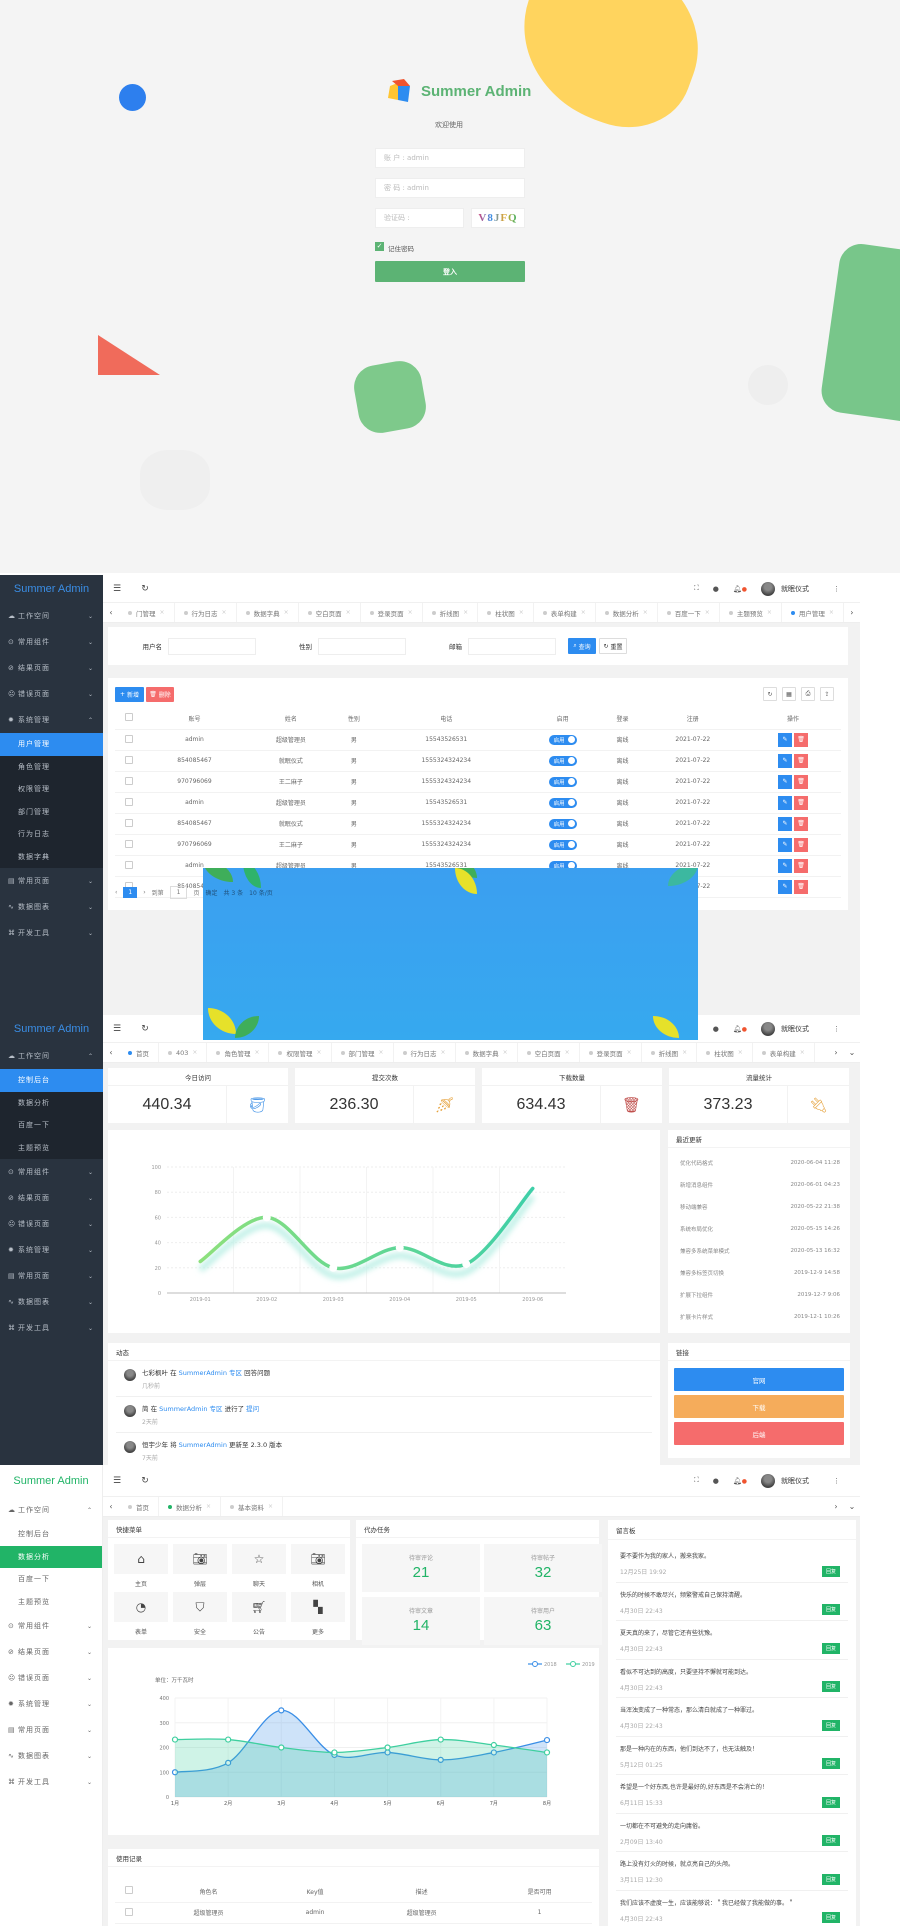 The width and height of the screenshot is (900, 1926). I want to click on password-input: 密 码 : admin, so click(450, 188).